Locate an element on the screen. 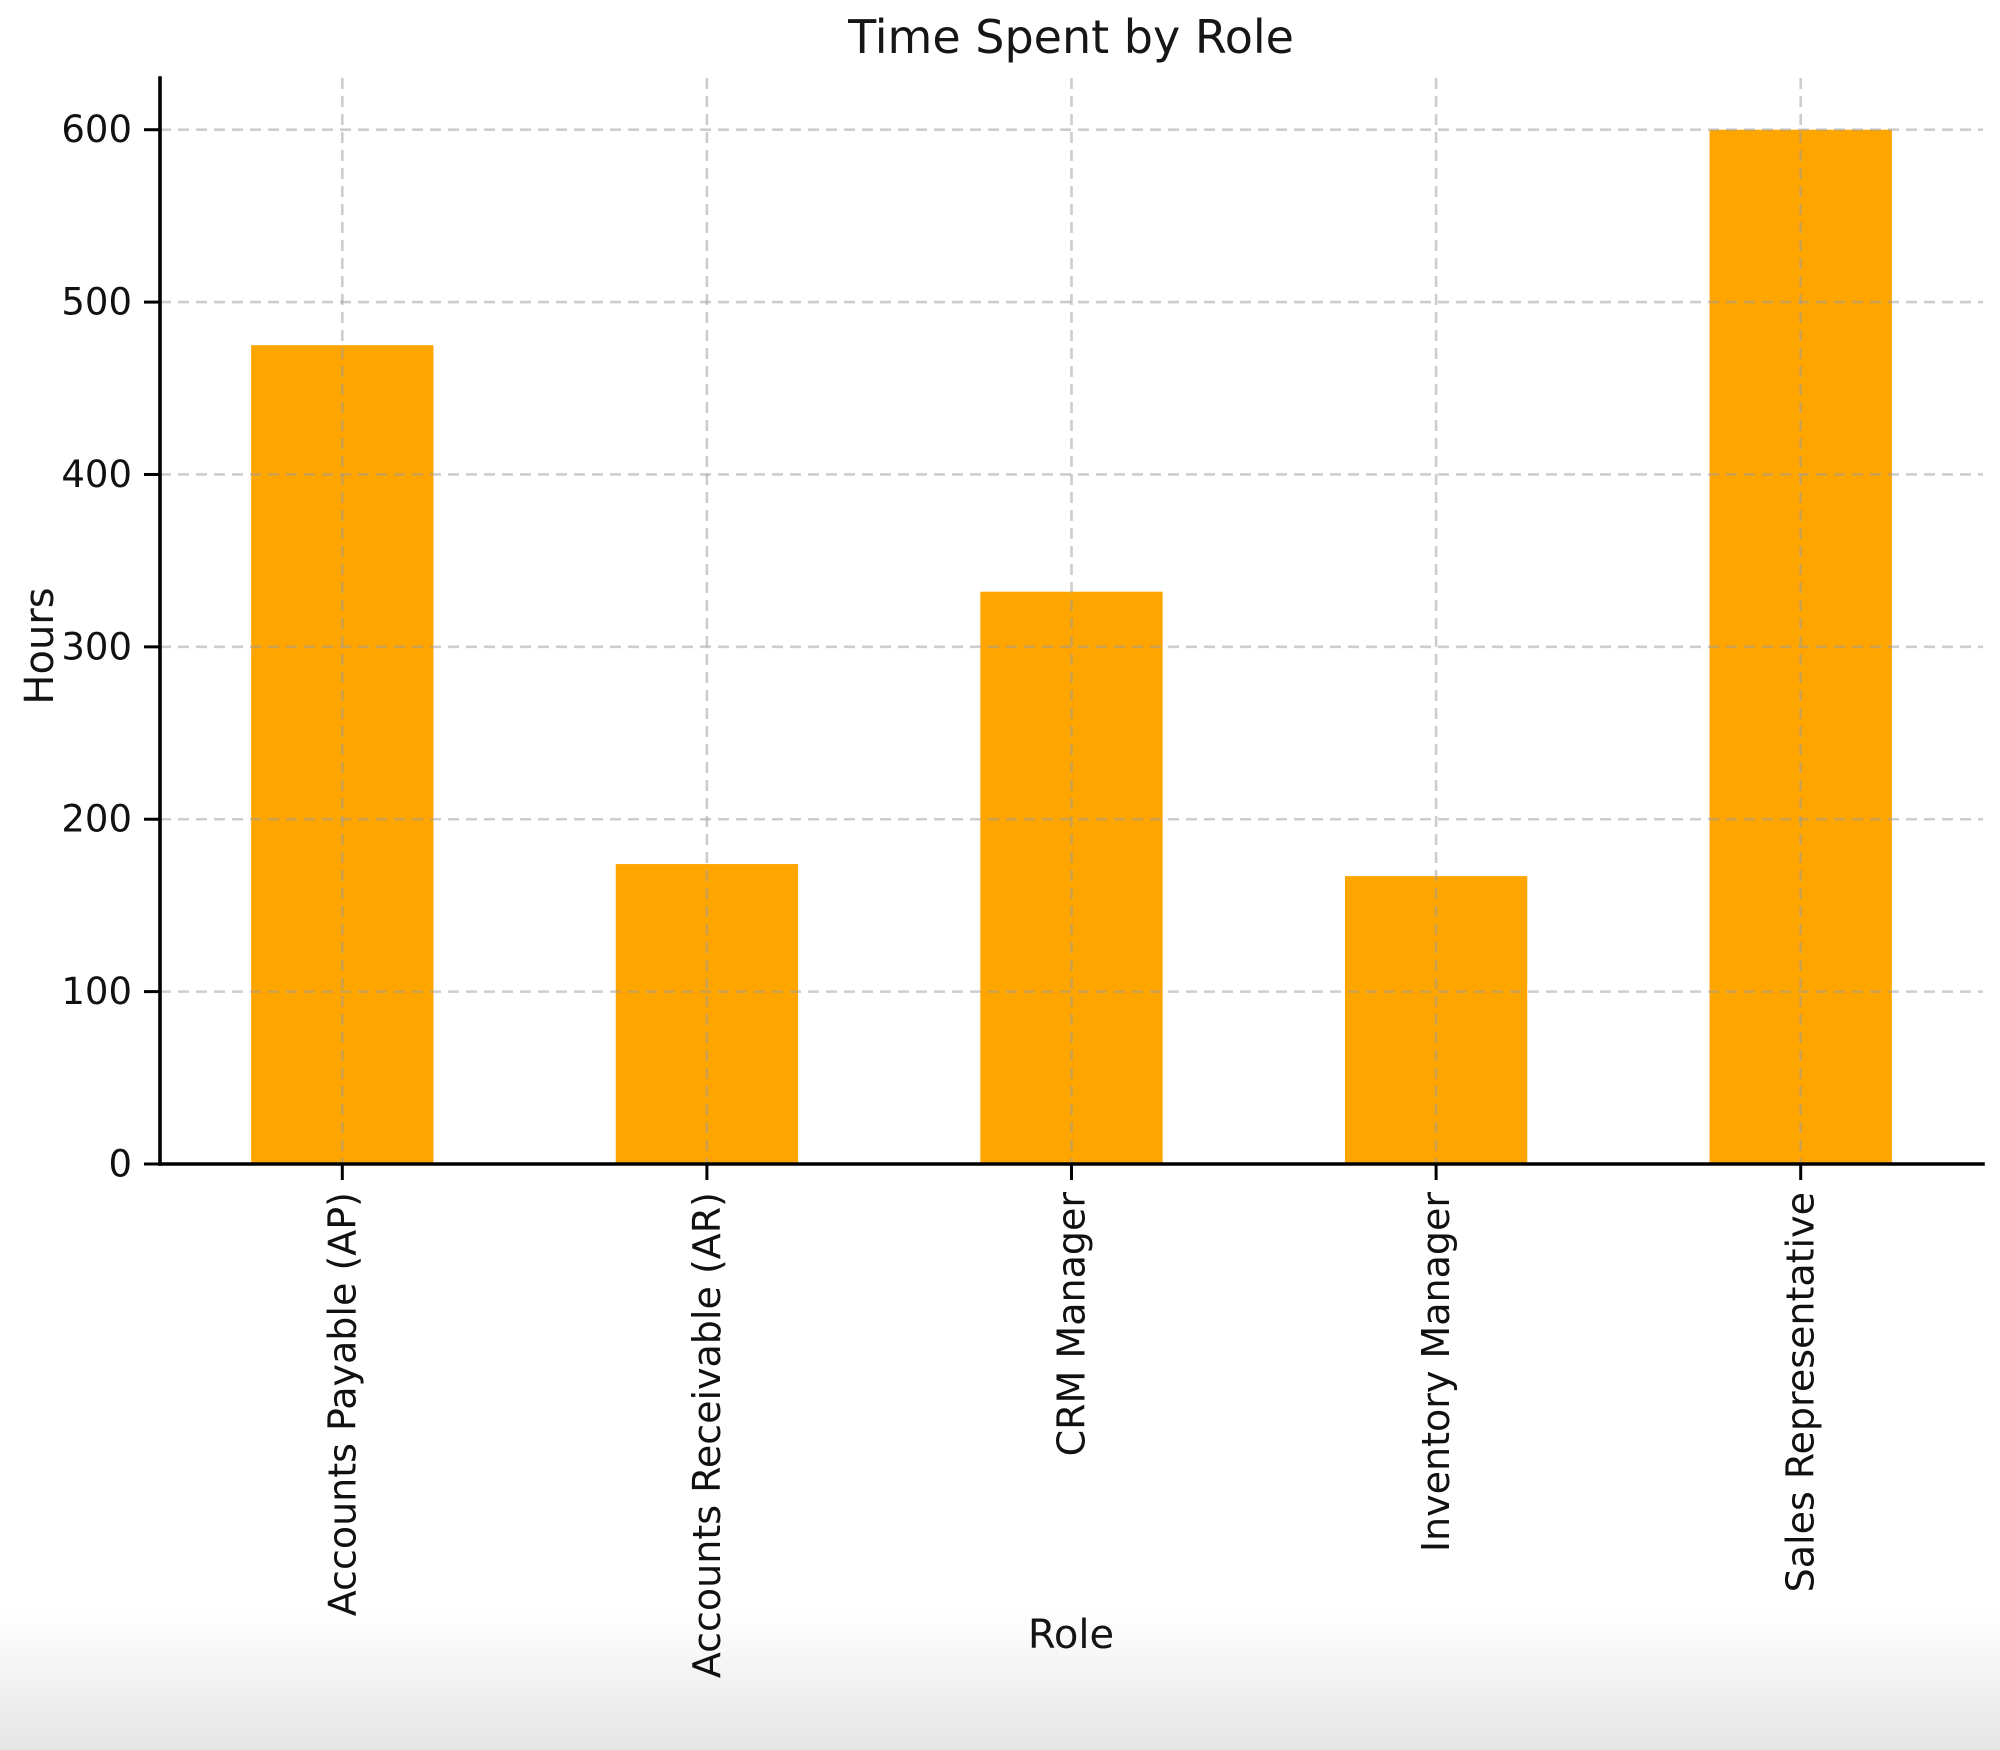  y-tick-label-400: 400 is located at coordinates (96, 474).